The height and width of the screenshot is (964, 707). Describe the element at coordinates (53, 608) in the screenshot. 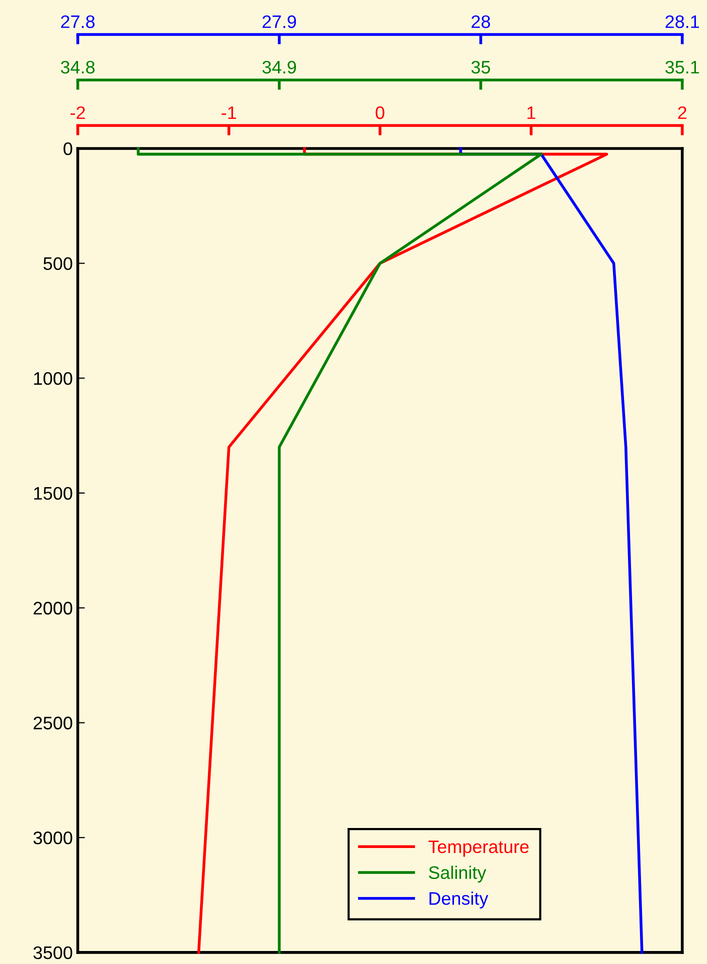

I see `y-tick-label: 2000` at that location.